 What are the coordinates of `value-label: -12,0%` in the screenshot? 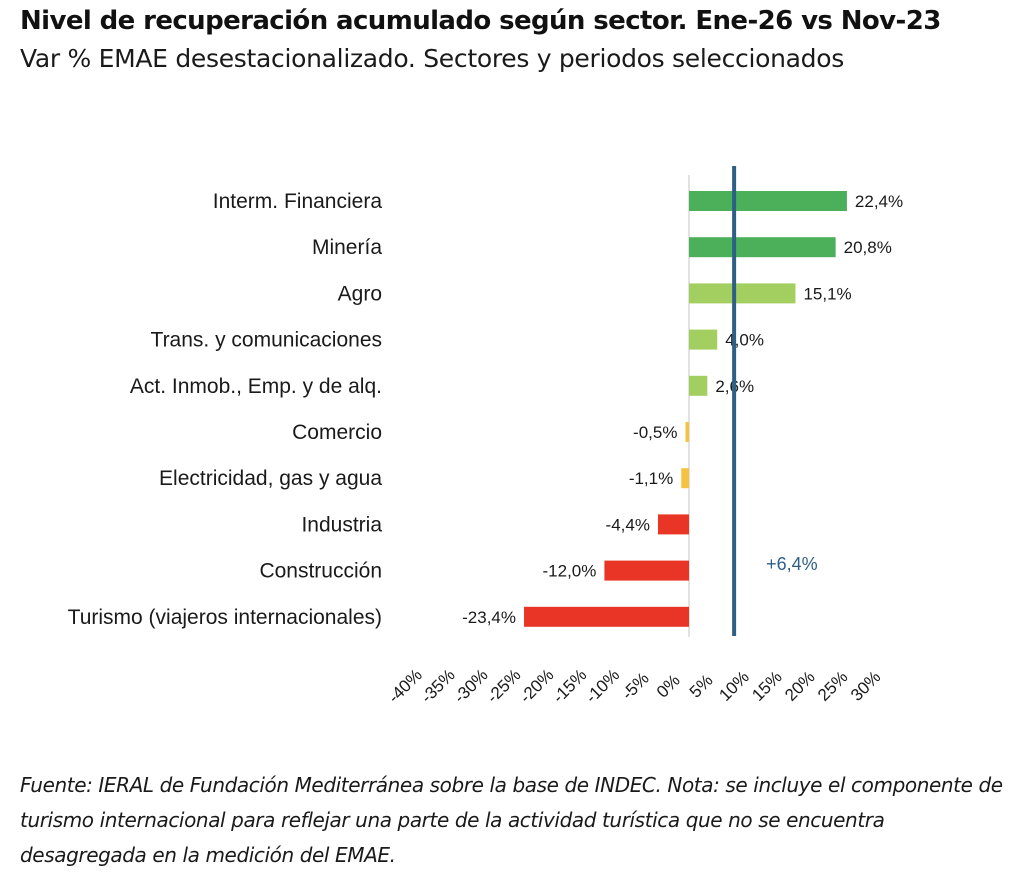 It's located at (570, 571).